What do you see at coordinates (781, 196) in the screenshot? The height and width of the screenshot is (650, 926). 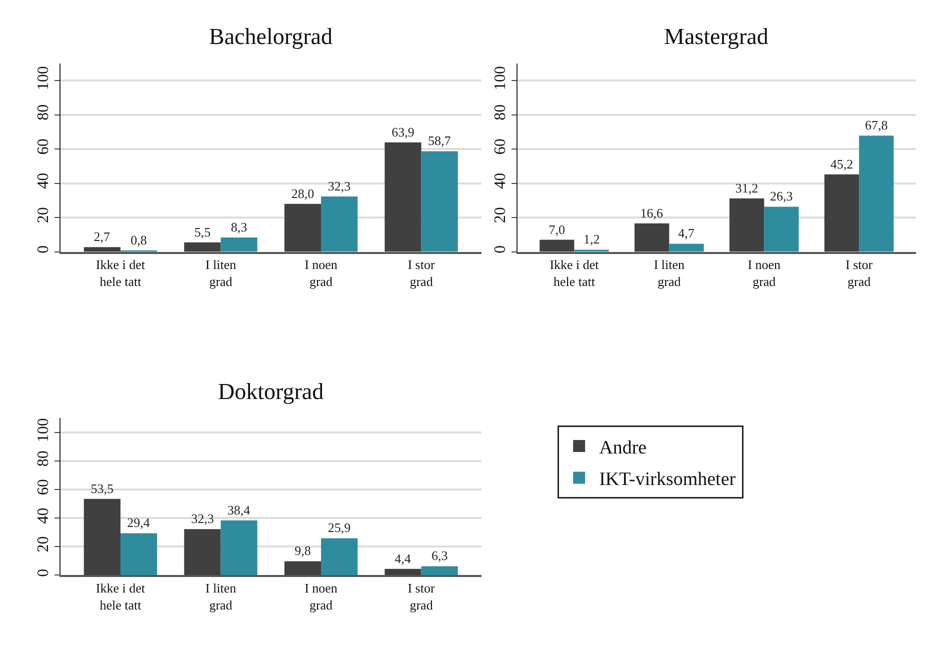 I see `data-label: 26,3` at bounding box center [781, 196].